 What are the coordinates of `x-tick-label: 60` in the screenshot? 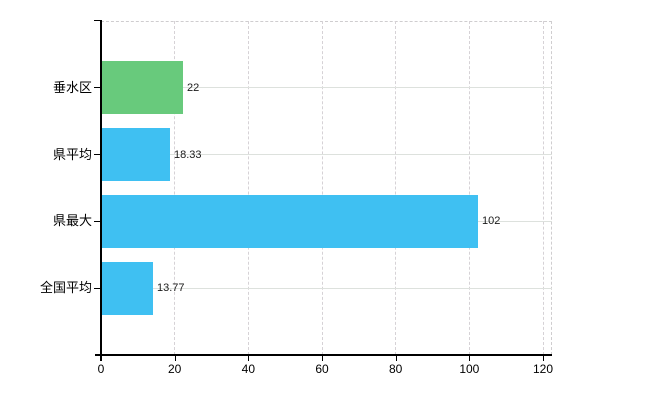 It's located at (322, 369).